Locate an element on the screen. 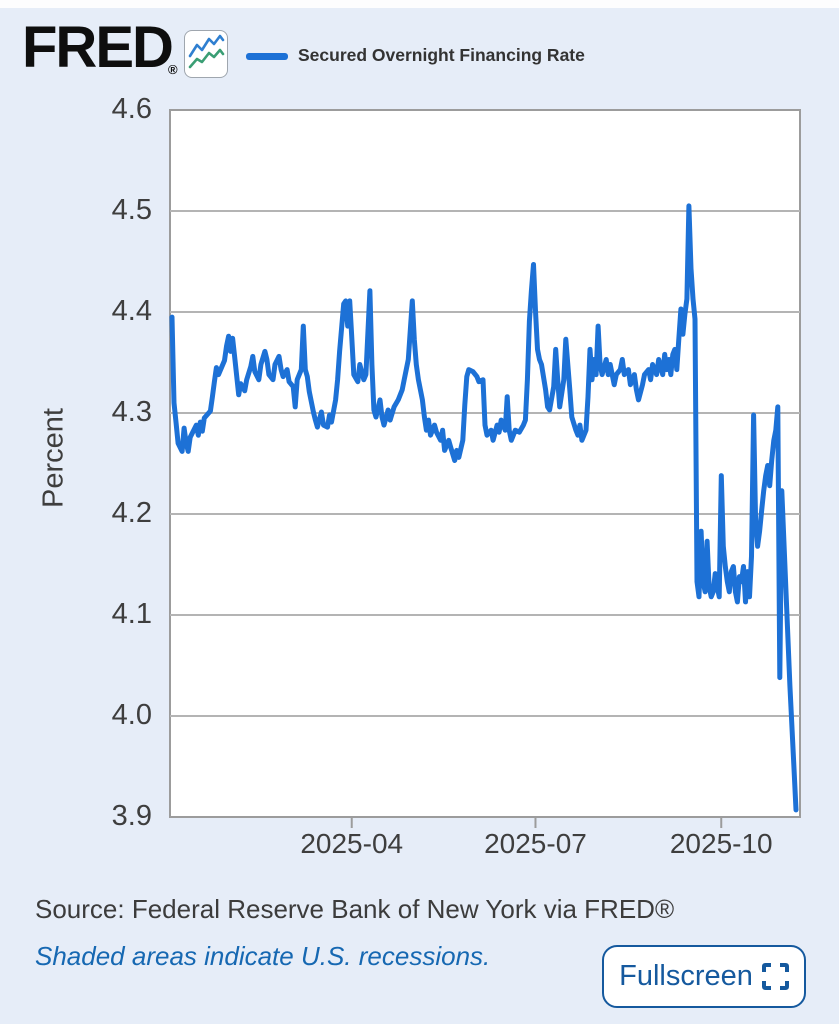  y-tick-label: 4.6 is located at coordinates (131, 109).